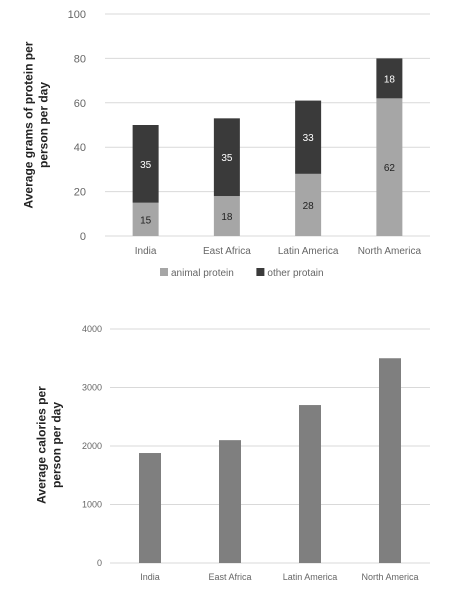 The height and width of the screenshot is (600, 469). What do you see at coordinates (202, 273) in the screenshot?
I see `legend-label: animal protein` at bounding box center [202, 273].